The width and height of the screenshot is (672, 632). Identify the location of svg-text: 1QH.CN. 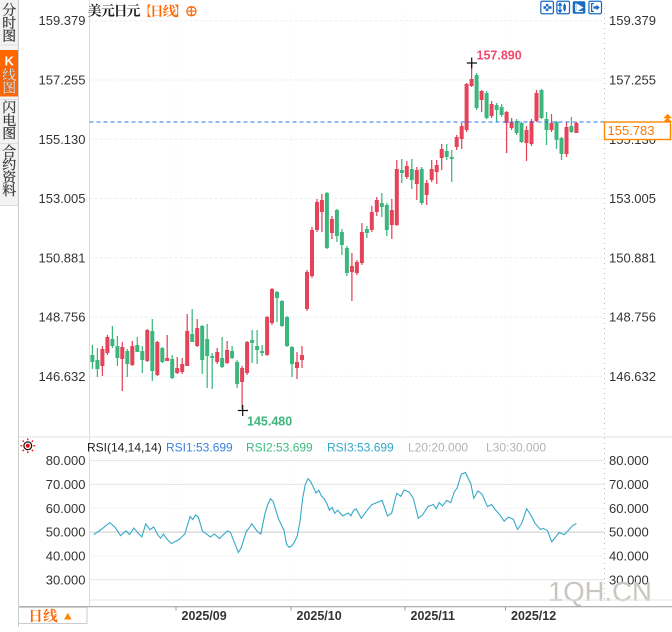
(600, 591).